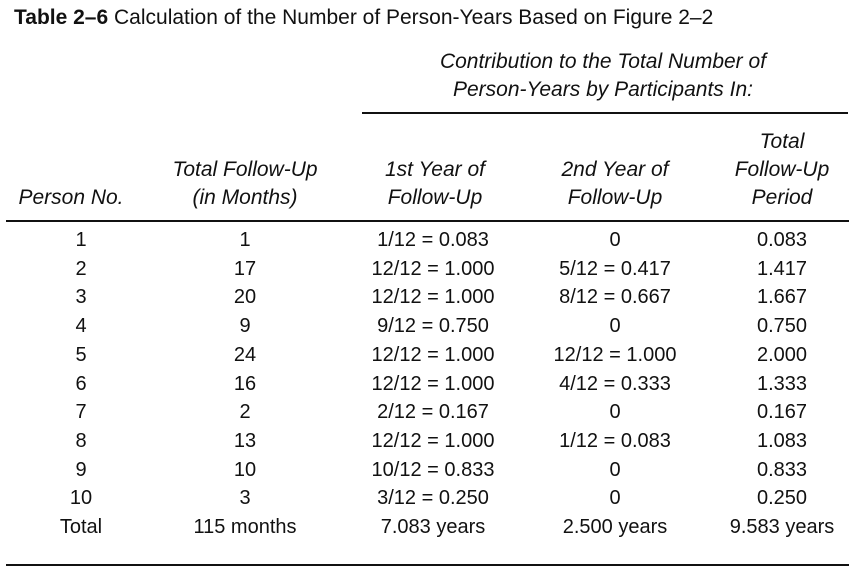 This screenshot has width=849, height=571. Describe the element at coordinates (603, 89) in the screenshot. I see `spanner-line-2: Person-Years by Participants In:` at that location.